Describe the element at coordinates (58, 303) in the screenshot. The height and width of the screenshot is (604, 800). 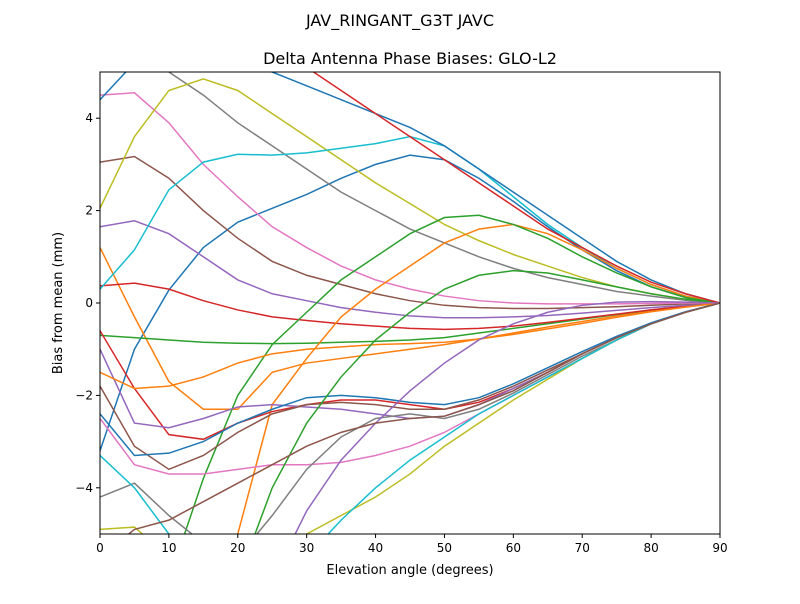
I see `y-axis-label: Bias from mean (mm)` at that location.